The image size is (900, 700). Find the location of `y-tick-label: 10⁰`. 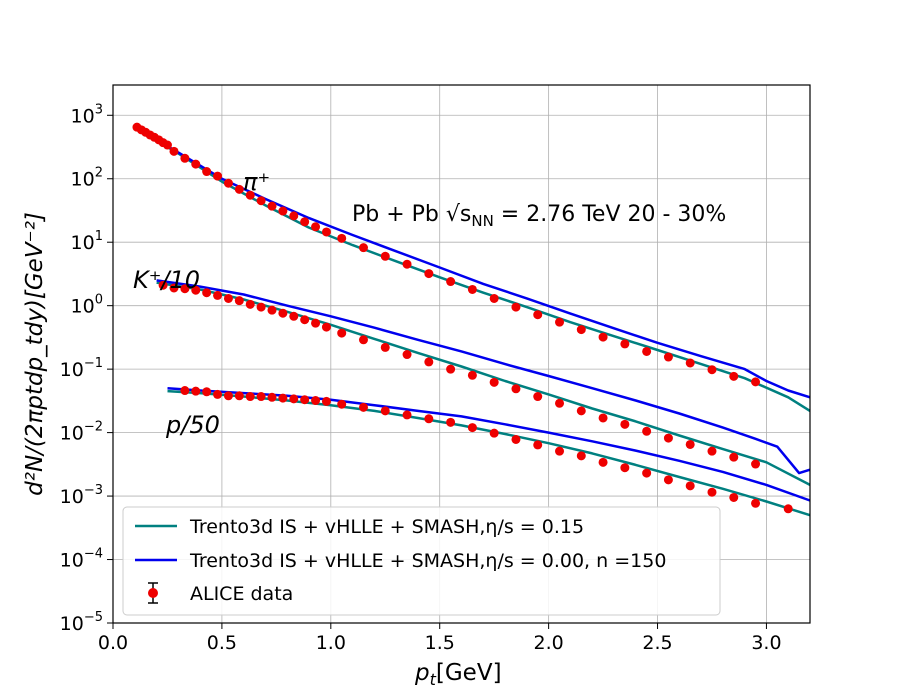

y-tick-label: 10⁰ is located at coordinates (87, 305).